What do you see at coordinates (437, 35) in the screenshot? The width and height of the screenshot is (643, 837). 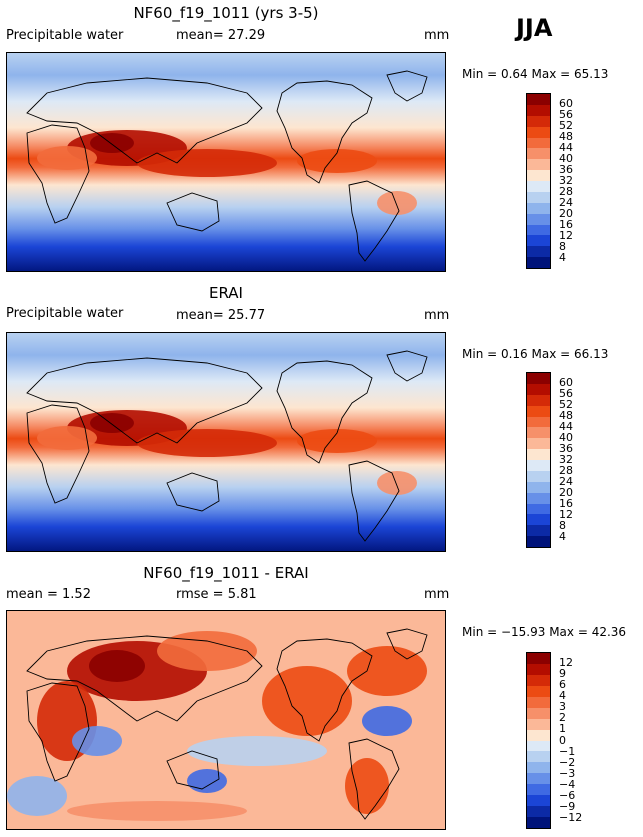 I see `panel-1-units-label: mm` at bounding box center [437, 35].